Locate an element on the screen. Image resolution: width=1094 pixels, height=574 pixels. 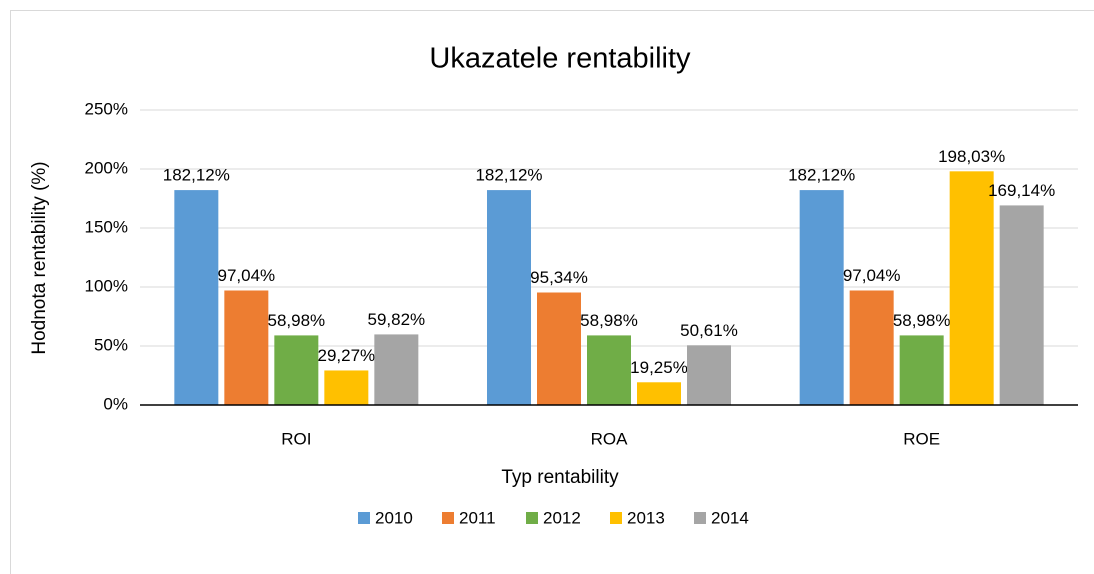
data-label: 50,61% is located at coordinates (709, 330).